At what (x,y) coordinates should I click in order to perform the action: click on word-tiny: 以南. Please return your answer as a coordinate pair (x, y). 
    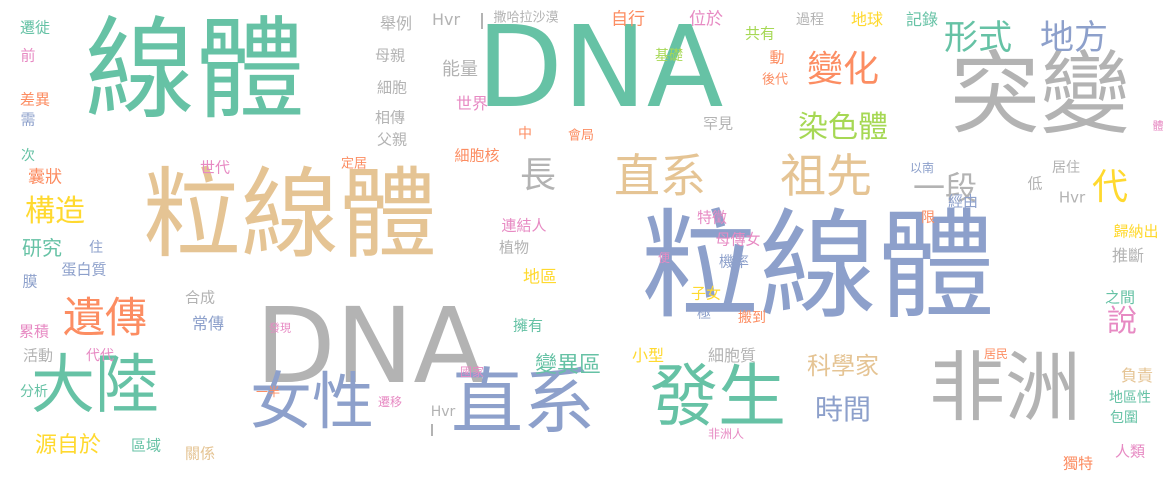
    Looking at the image, I should click on (922, 168).